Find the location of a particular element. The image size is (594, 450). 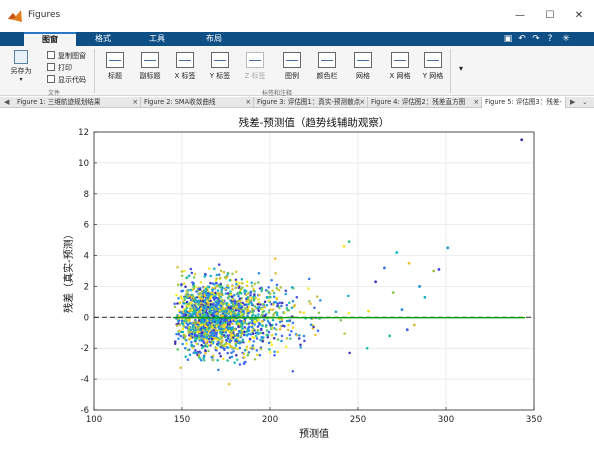

tab-scroll-left-icon: ◀ is located at coordinates (7, 102).